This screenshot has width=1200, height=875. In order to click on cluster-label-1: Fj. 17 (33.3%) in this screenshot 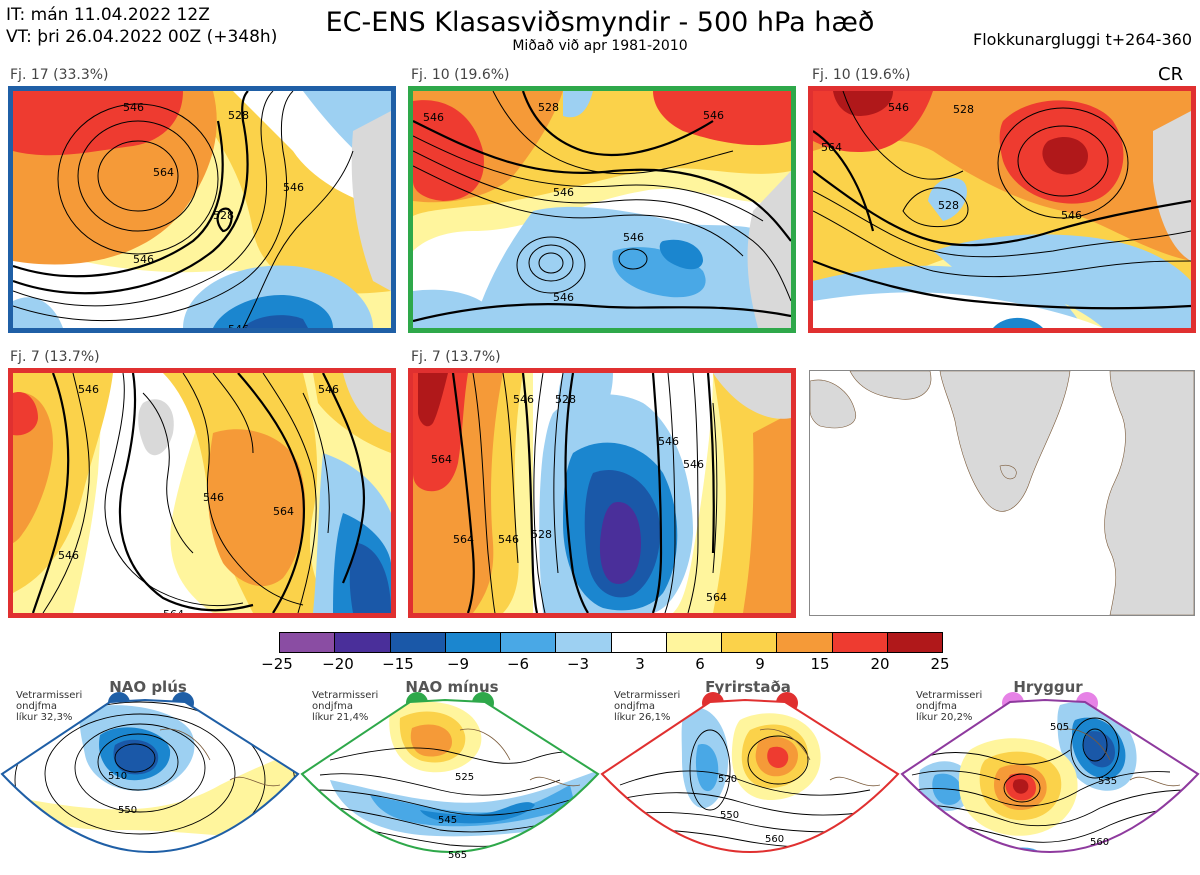, I will do `click(59, 75)`.